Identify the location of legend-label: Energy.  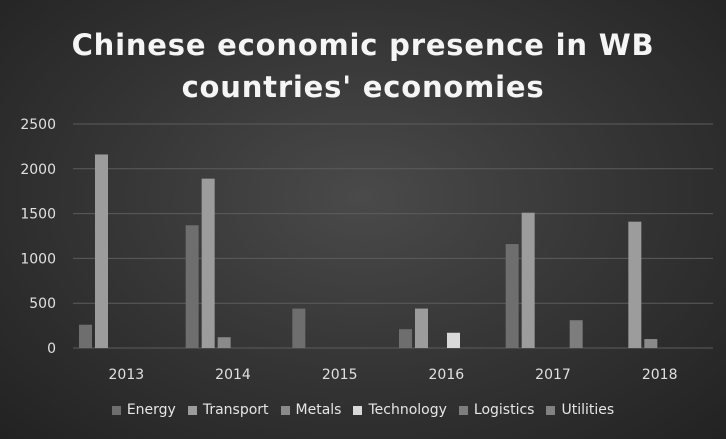
(151, 410).